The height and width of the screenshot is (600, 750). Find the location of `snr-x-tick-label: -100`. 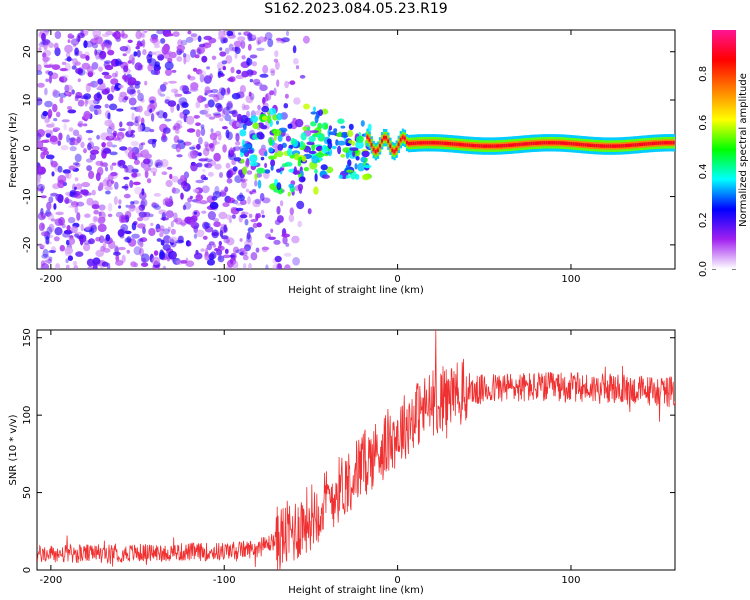

snr-x-tick-label: -100 is located at coordinates (224, 580).